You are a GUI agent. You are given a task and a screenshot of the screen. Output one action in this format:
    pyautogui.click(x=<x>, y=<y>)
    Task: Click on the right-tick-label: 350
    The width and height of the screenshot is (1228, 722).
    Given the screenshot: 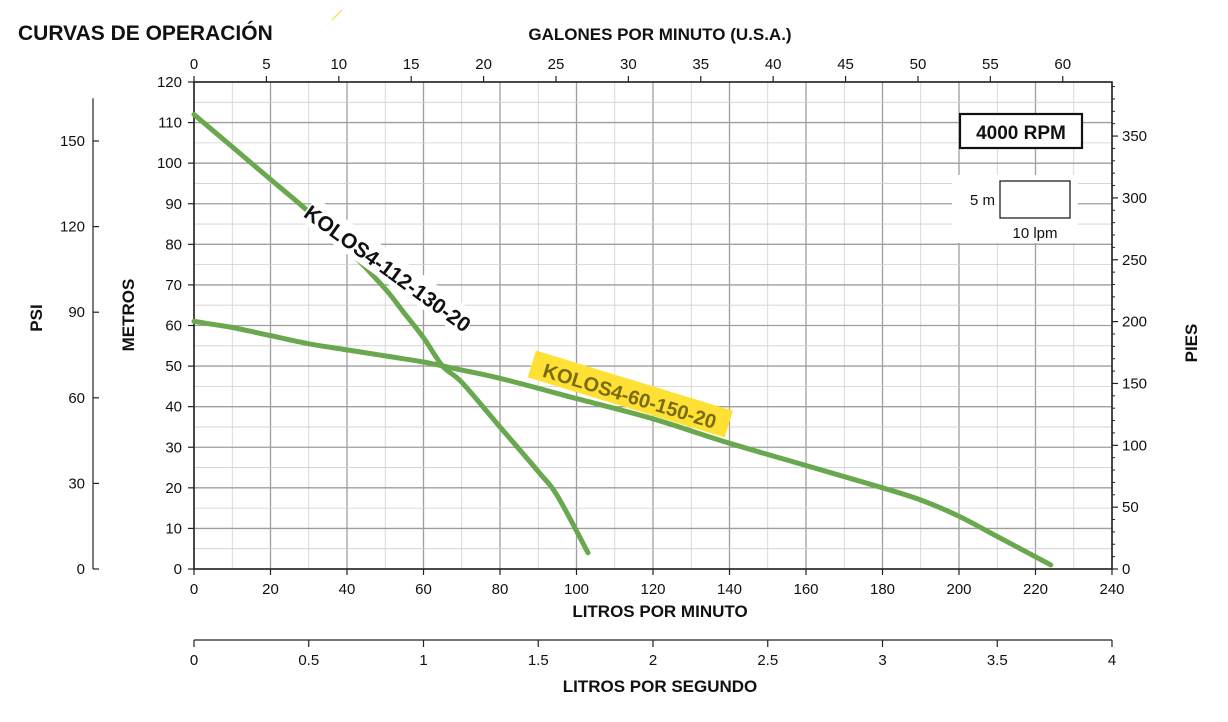 What is the action you would take?
    pyautogui.click(x=1134, y=136)
    